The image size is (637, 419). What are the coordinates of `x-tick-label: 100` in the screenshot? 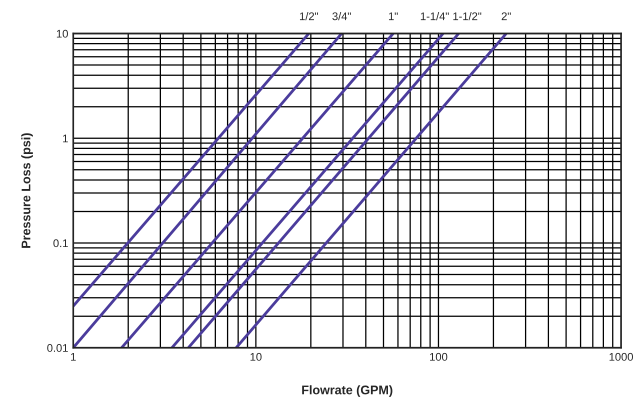 It's located at (439, 356).